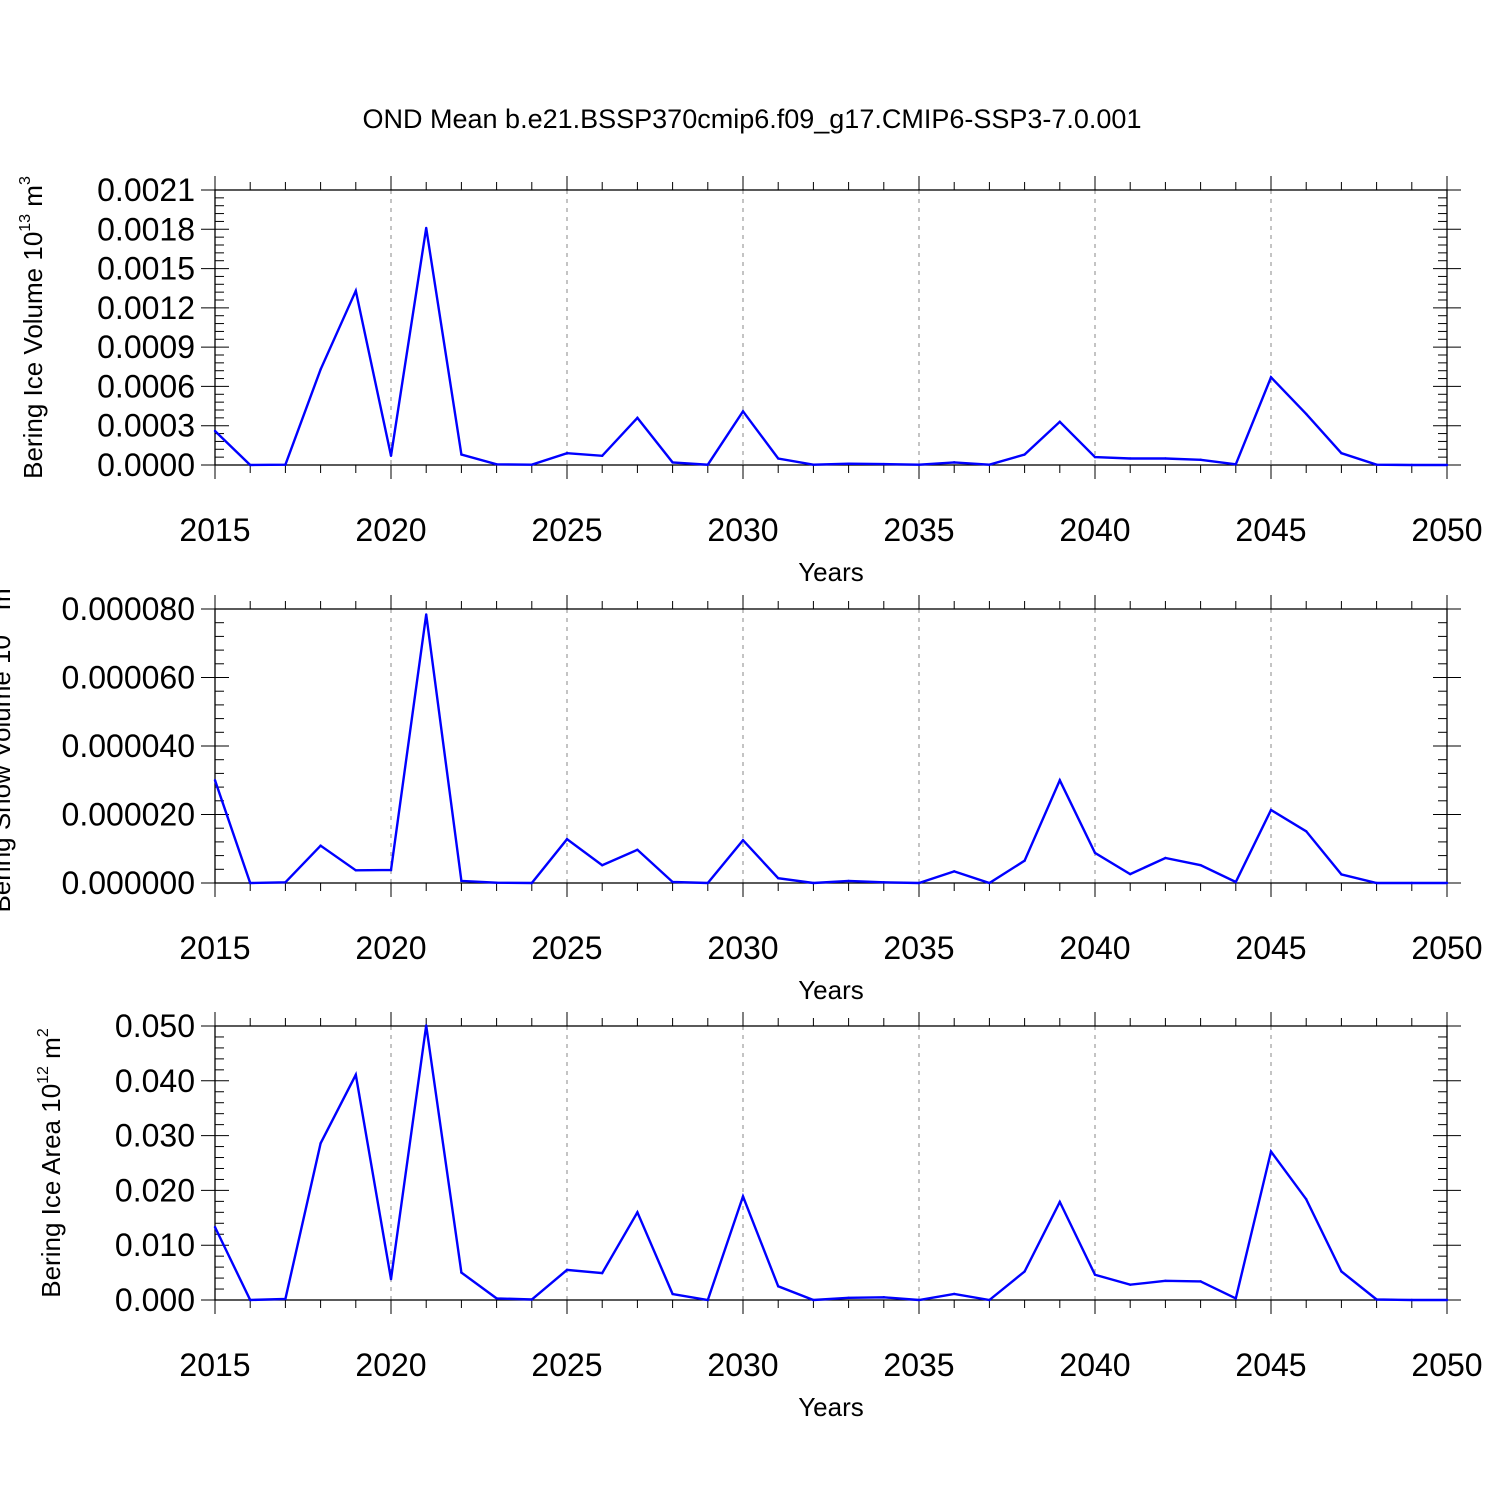 The width and height of the screenshot is (1500, 1500). What do you see at coordinates (8, 745) in the screenshot?
I see `y-axis-label: Bering Snow Volume 1013 m3` at bounding box center [8, 745].